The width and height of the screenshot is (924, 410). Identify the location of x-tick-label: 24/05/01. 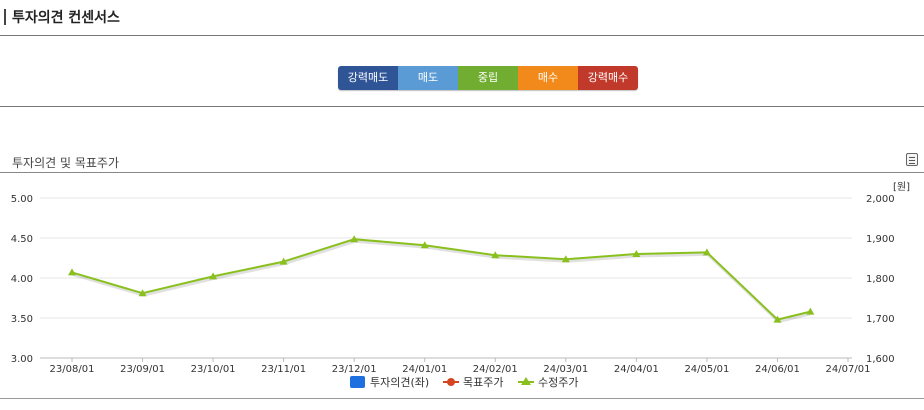
(706, 369).